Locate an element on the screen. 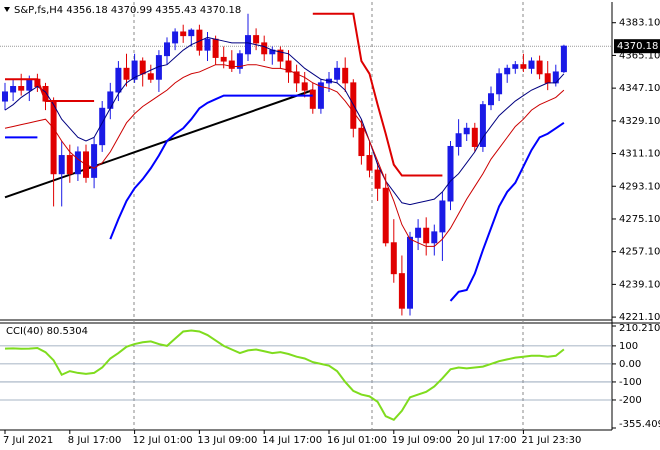 Image resolution: width=660 pixels, height=450 pixels. y-tick-label: 4221.10 is located at coordinates (639, 317).